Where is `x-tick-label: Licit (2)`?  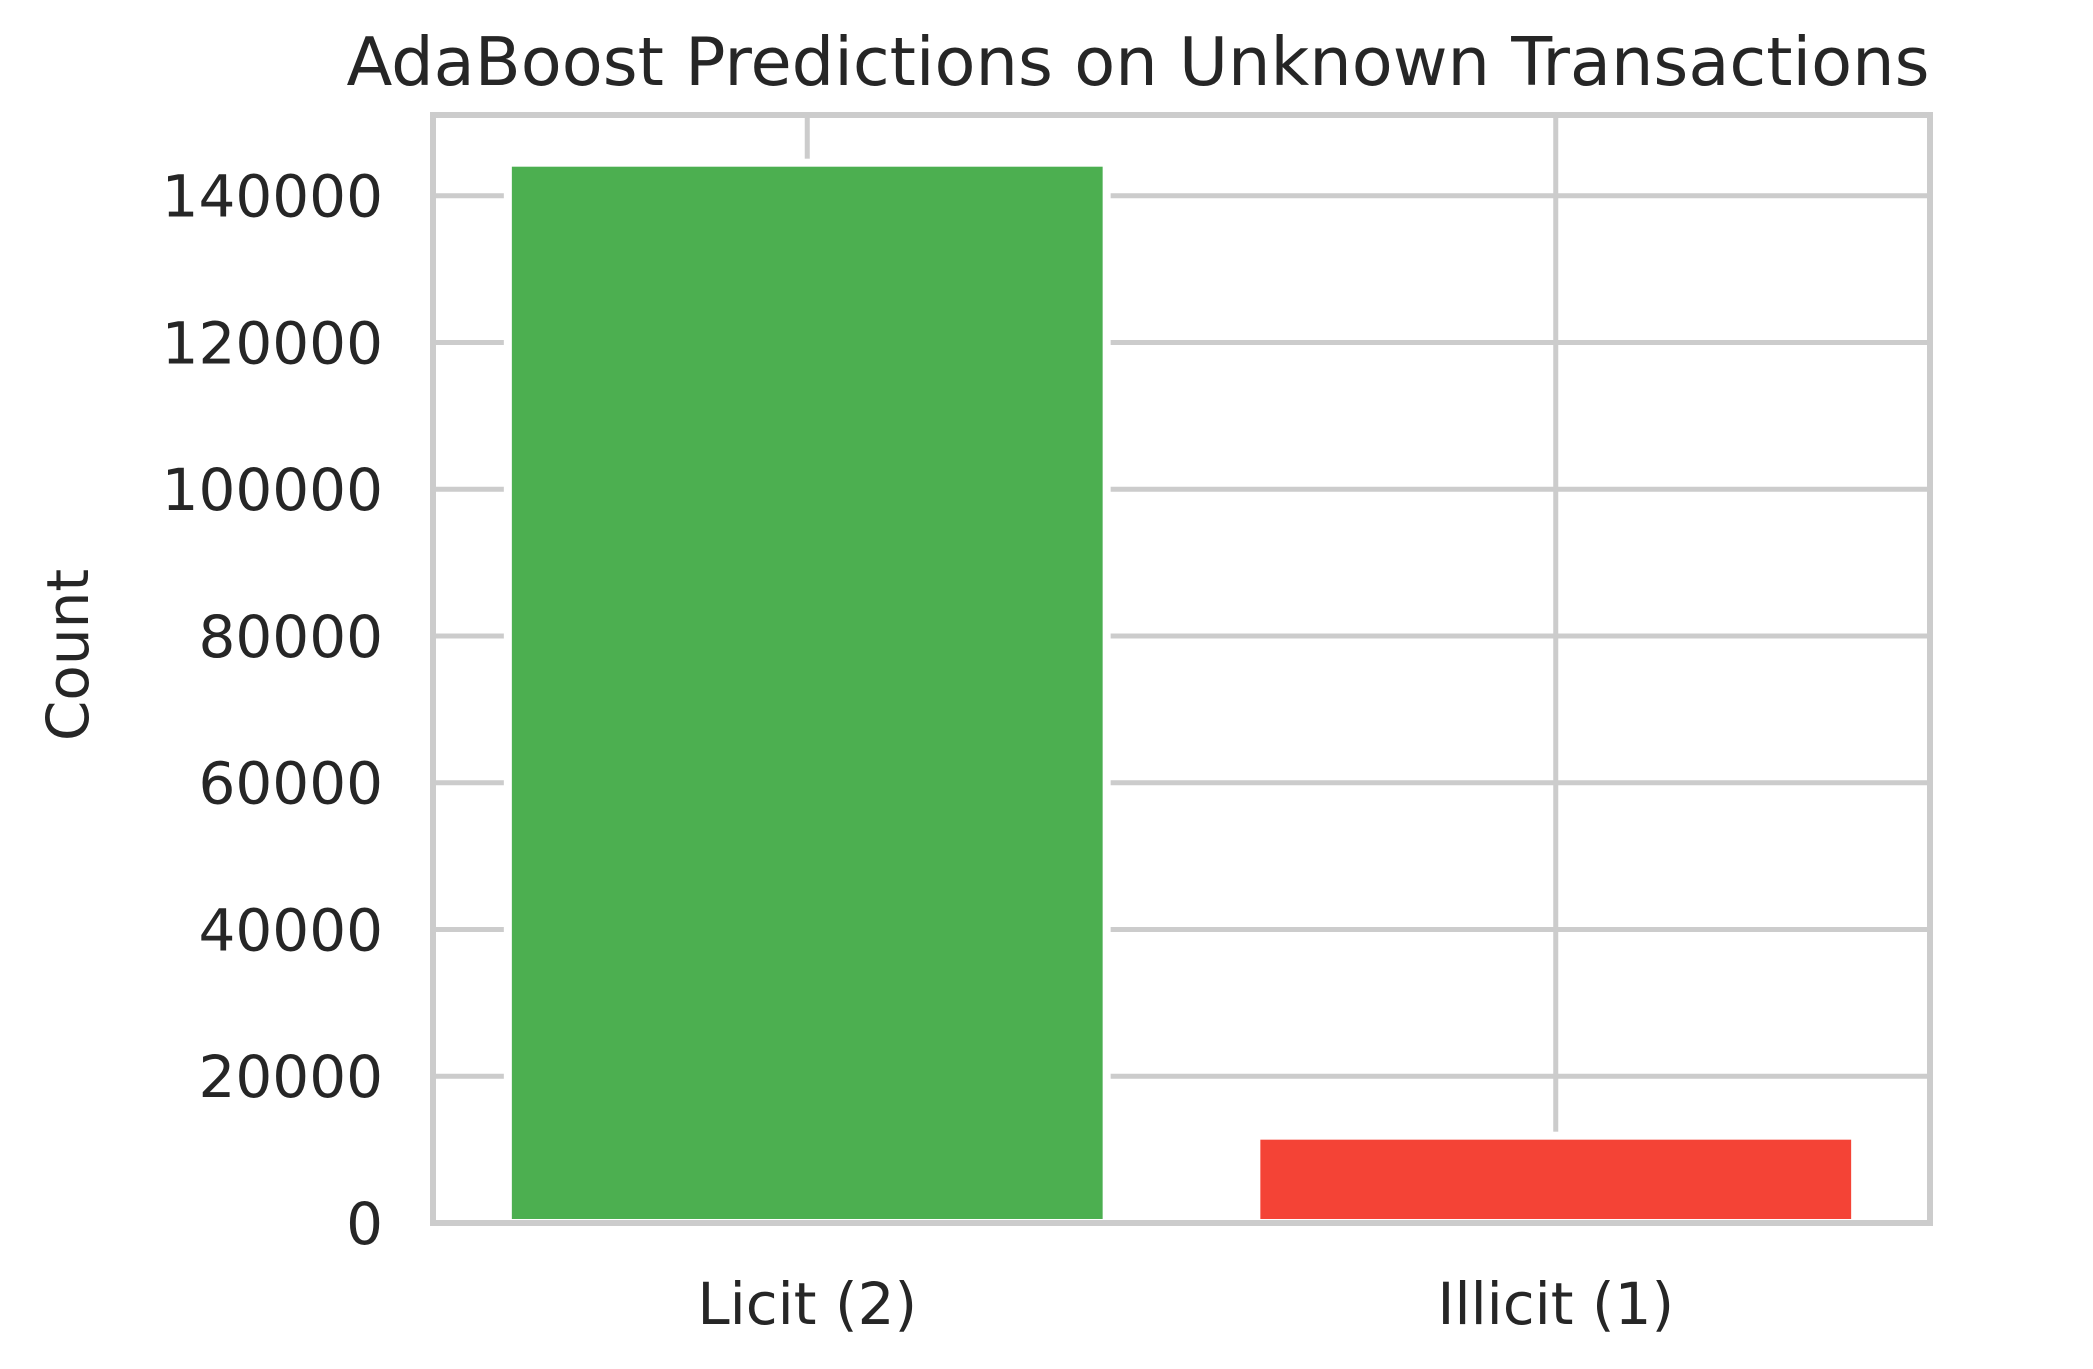
x-tick-label: Licit (2) is located at coordinates (807, 1304).